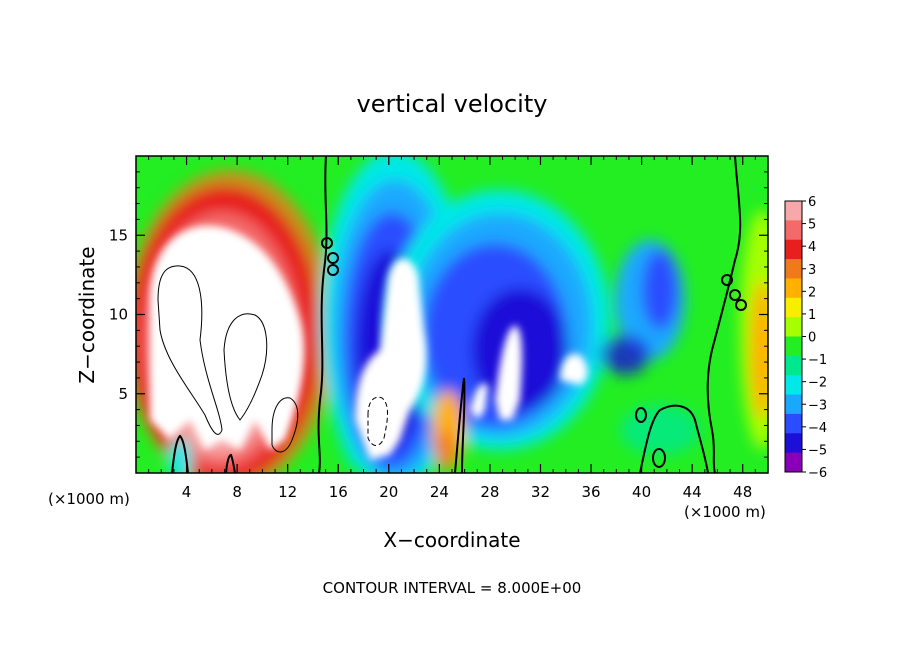  What do you see at coordinates (812, 315) in the screenshot?
I see `colorbar-label: 1` at bounding box center [812, 315].